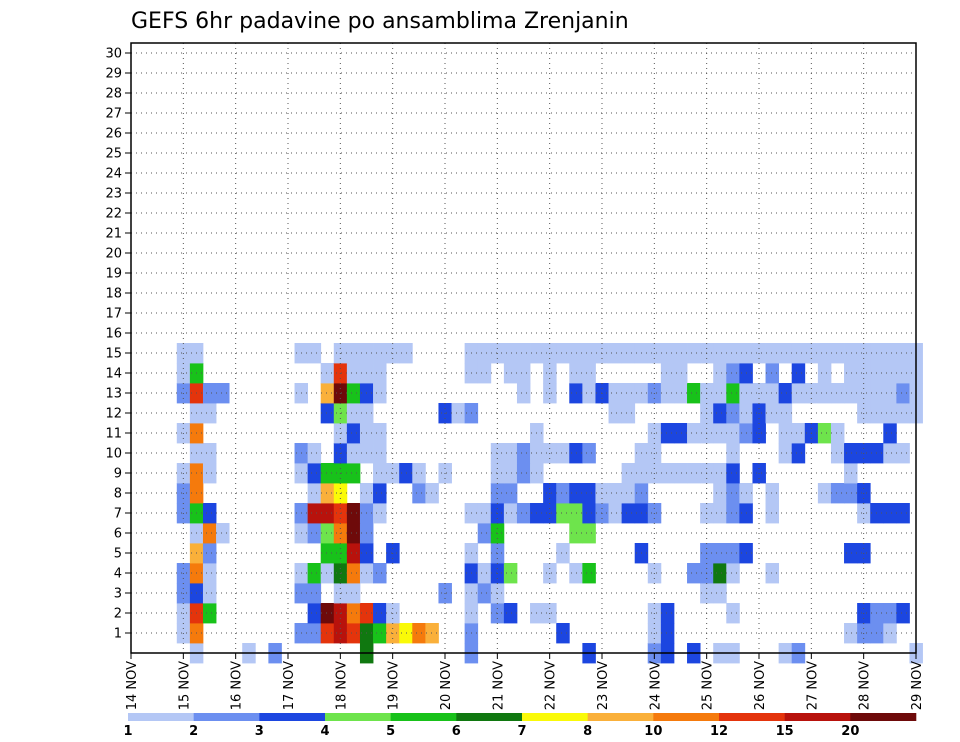 This screenshot has height=742, width=960. What do you see at coordinates (113, 114) in the screenshot?
I see `y-tick-label: 27` at bounding box center [113, 114].